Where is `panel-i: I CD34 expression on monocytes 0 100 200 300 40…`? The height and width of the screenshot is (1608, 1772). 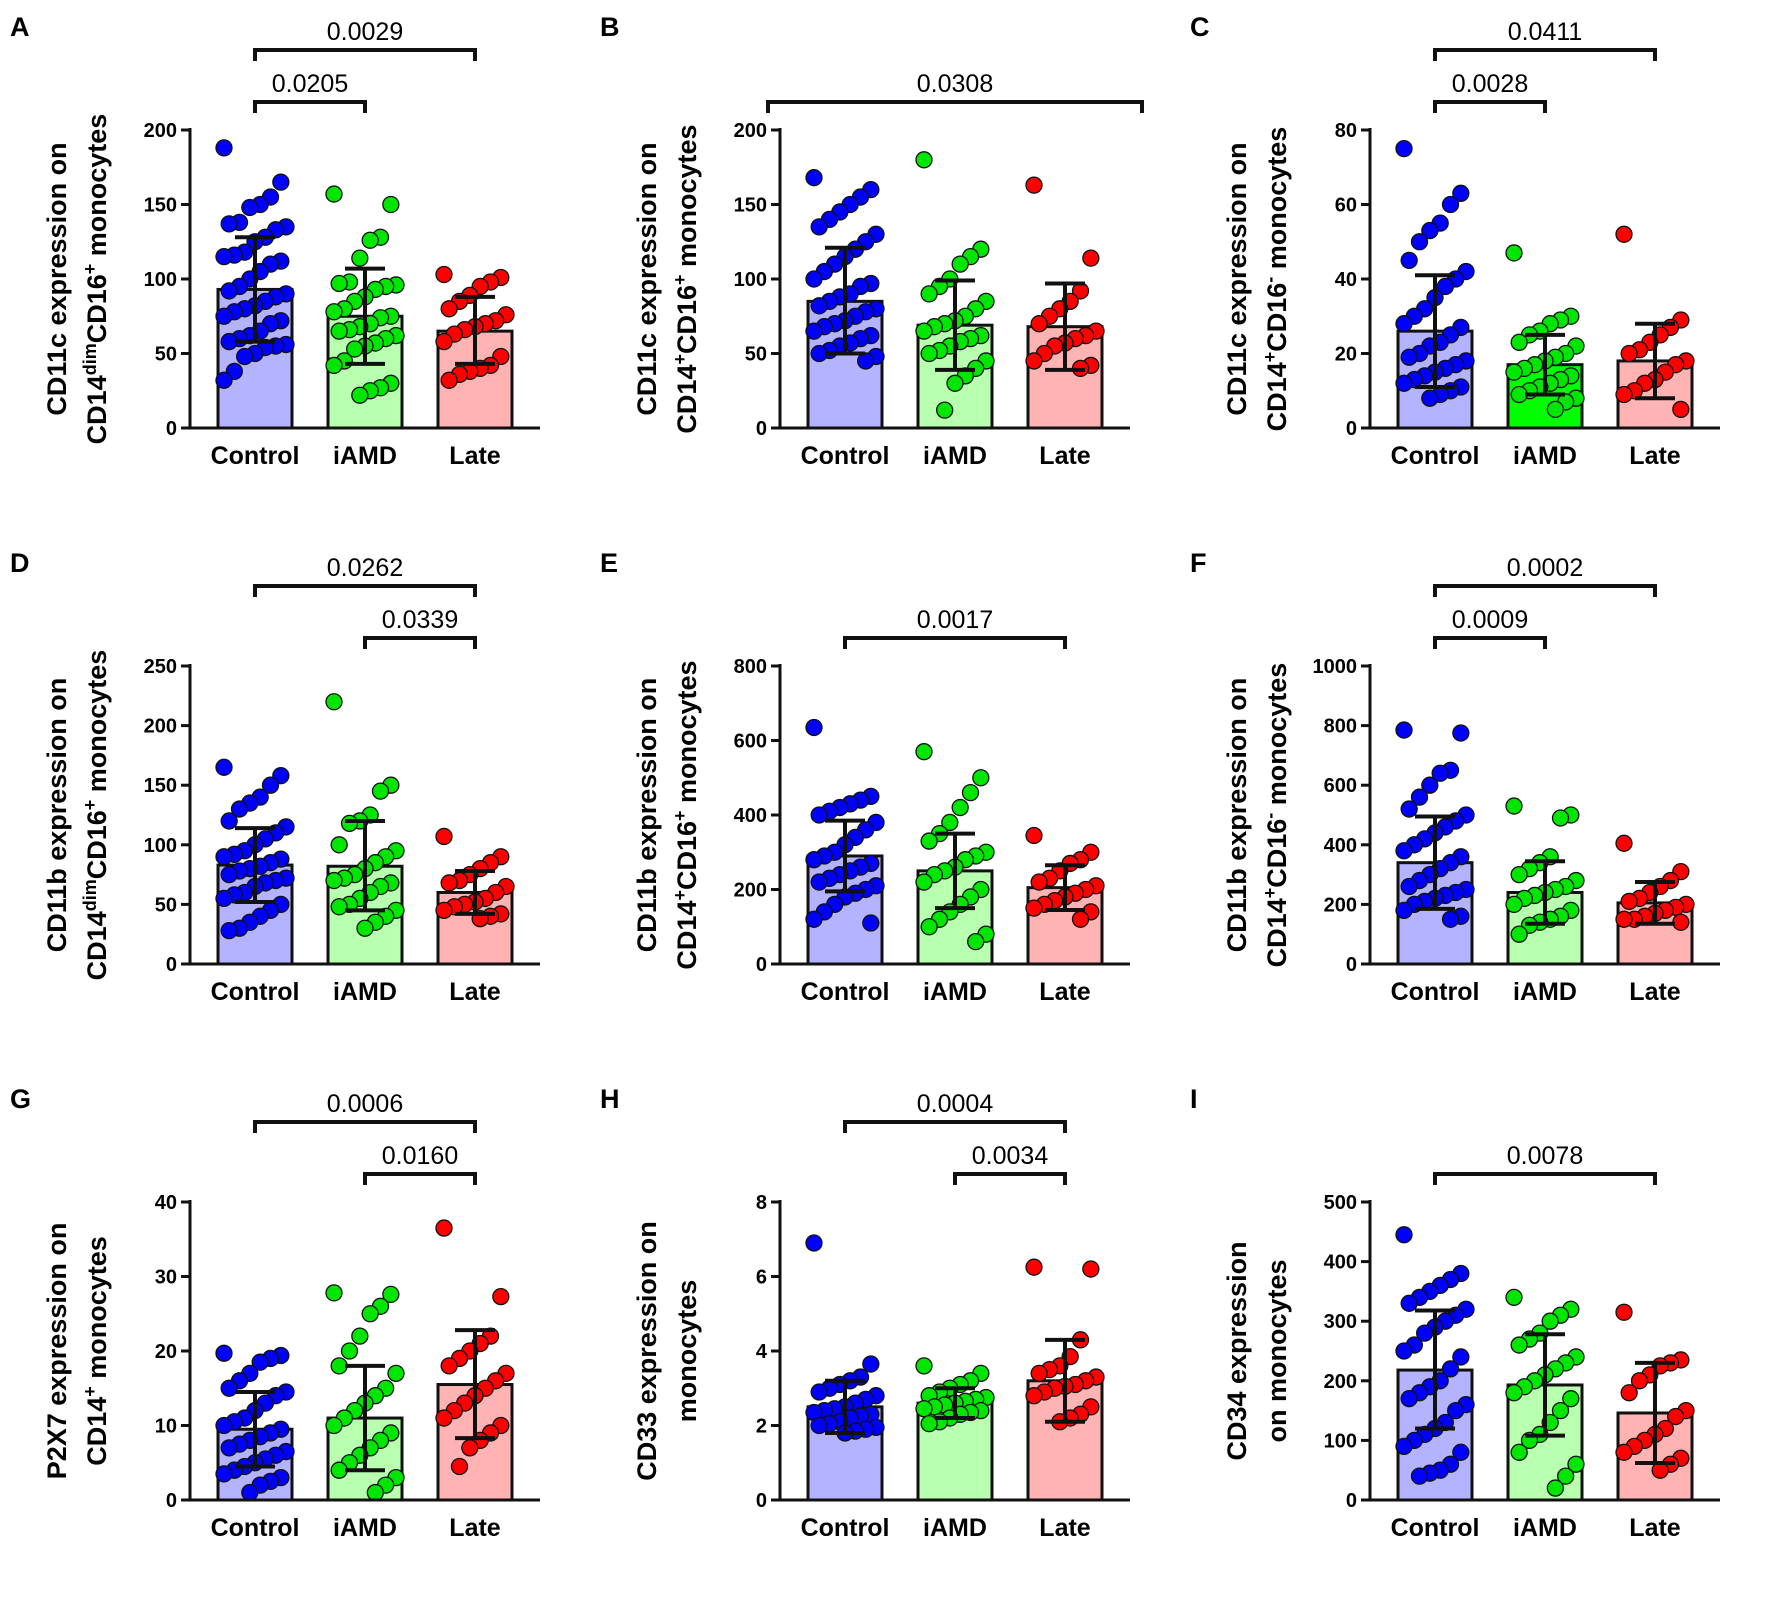
panel-i: I CD34 expression on monocytes 0 100 200 300 40… is located at coordinates (1475, 1340).